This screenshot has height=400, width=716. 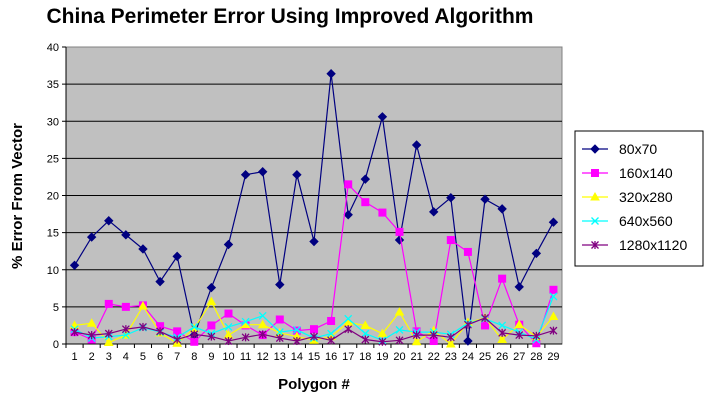 I want to click on x-tick-label: 4, so click(x=126, y=357).